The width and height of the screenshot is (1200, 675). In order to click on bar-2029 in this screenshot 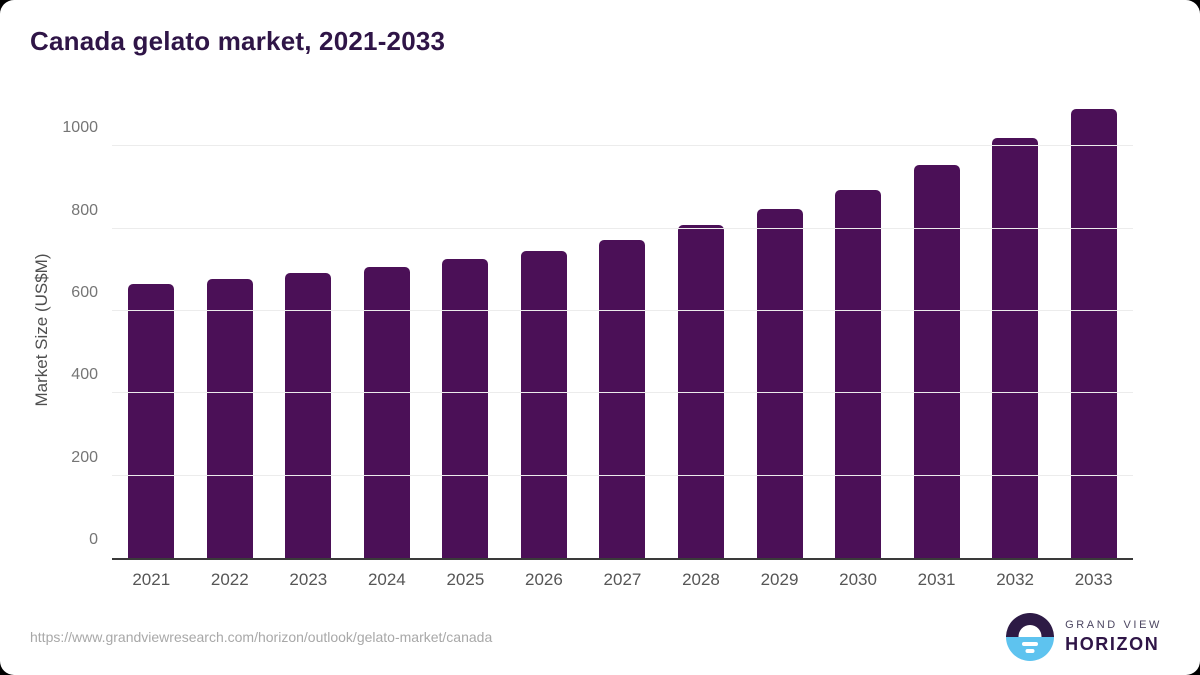, I will do `click(779, 383)`.